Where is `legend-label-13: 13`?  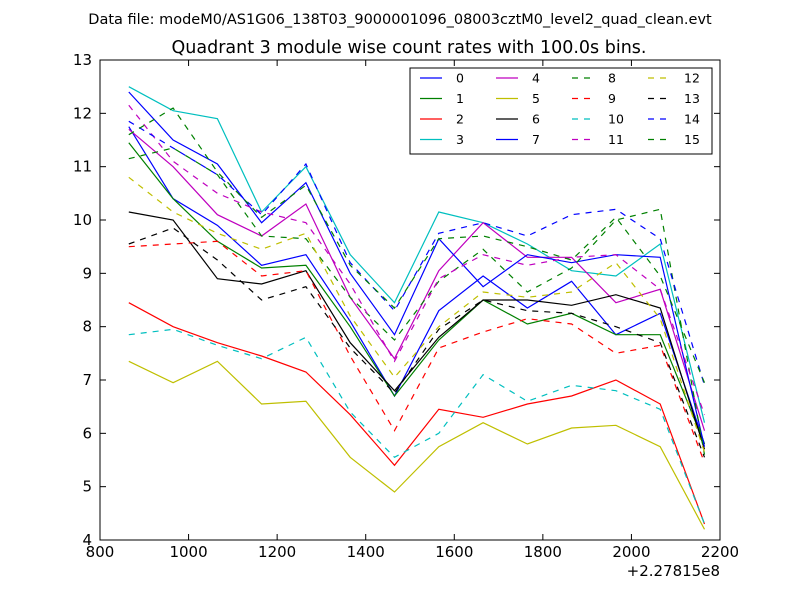
legend-label-13: 13 is located at coordinates (692, 98).